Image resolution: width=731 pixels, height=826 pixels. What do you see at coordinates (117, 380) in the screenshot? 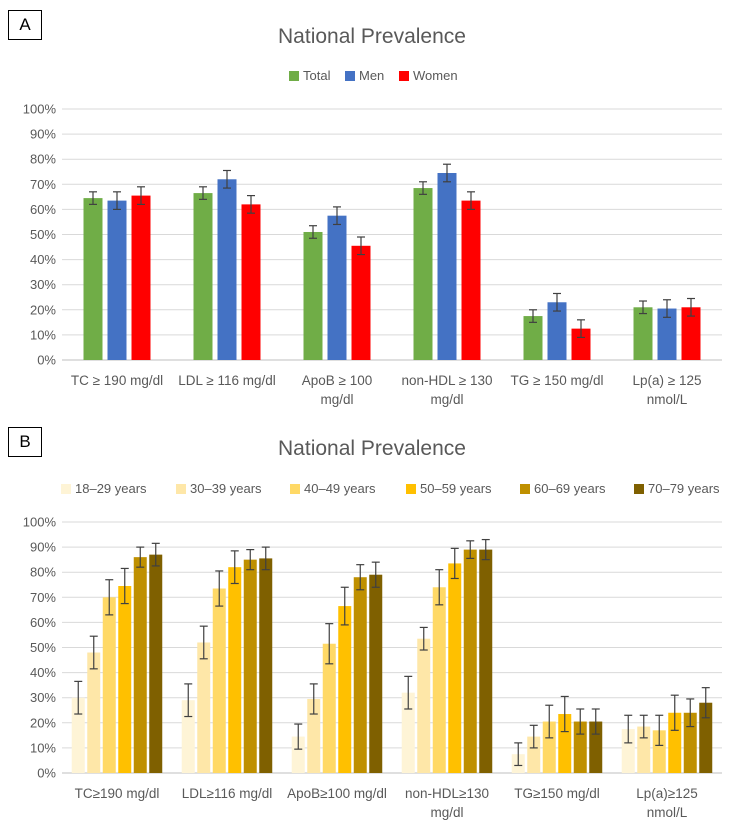
I see `x-tick-label: TC ≥ 190 mg/dl` at bounding box center [117, 380].